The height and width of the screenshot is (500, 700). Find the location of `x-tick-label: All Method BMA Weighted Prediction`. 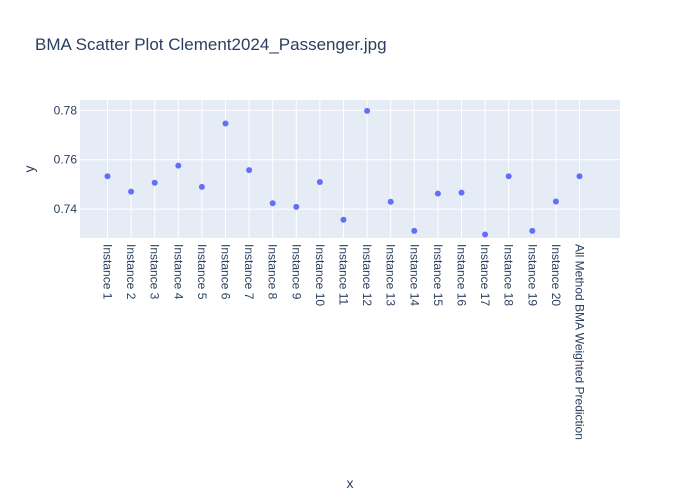

x-tick-label: All Method BMA Weighted Prediction is located at coordinates (580, 342).